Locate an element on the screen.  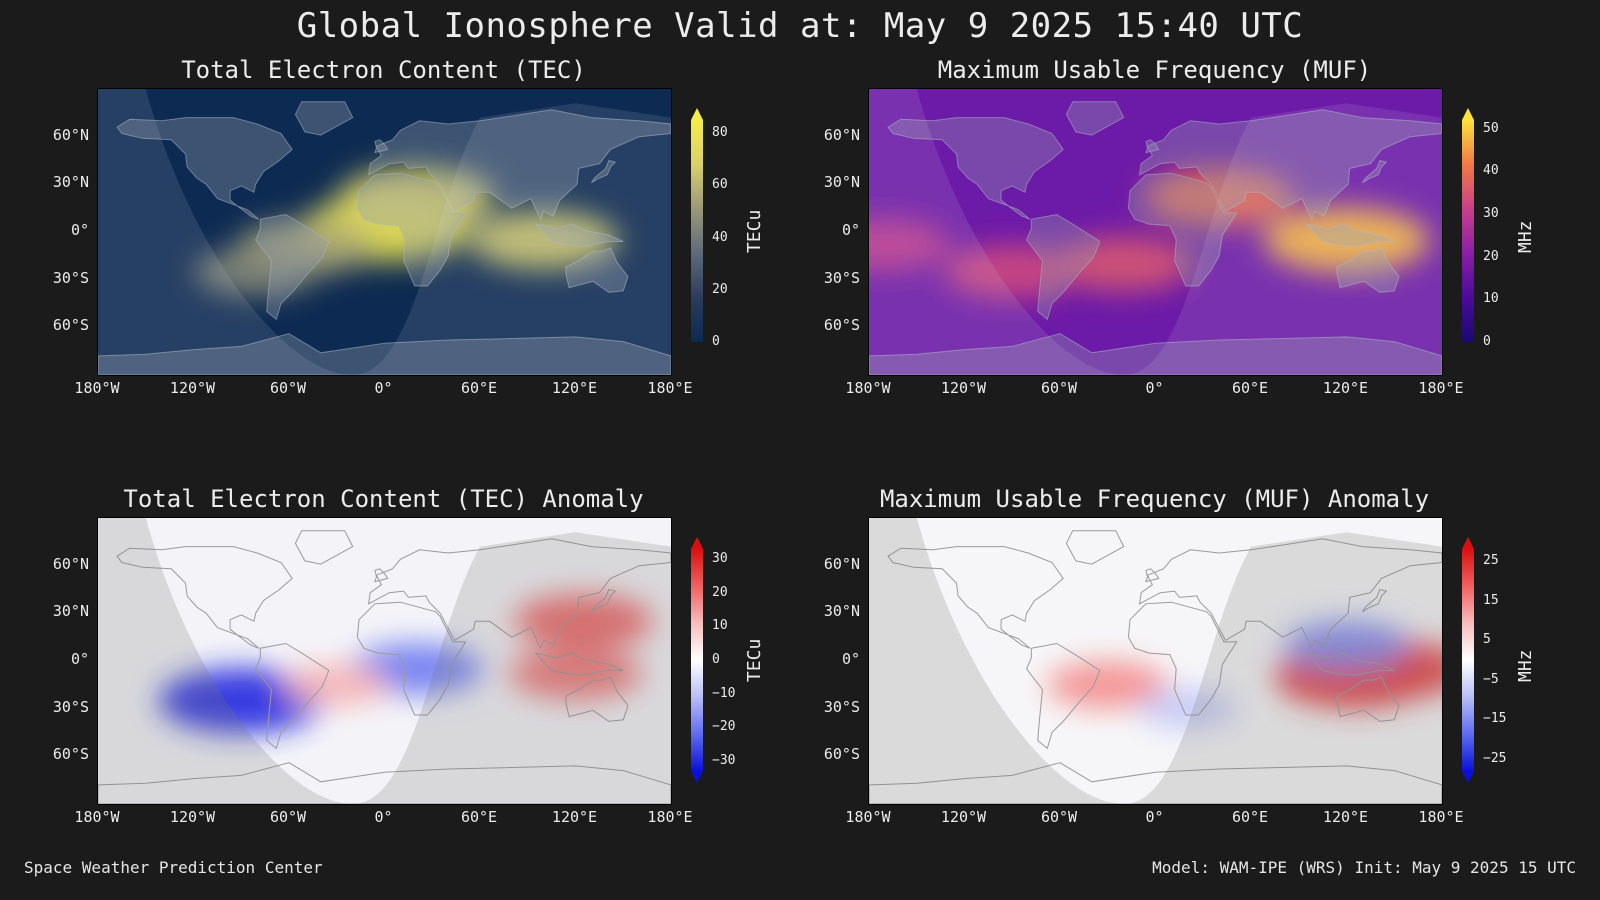
muf-colorbar-tick: 30 is located at coordinates (1491, 213).